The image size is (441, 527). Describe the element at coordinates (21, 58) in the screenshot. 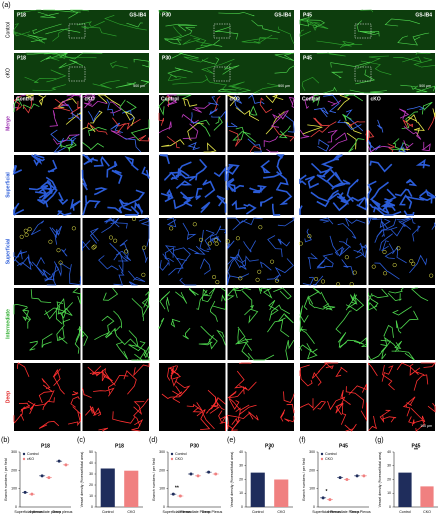

I see `age-label: P18` at that location.